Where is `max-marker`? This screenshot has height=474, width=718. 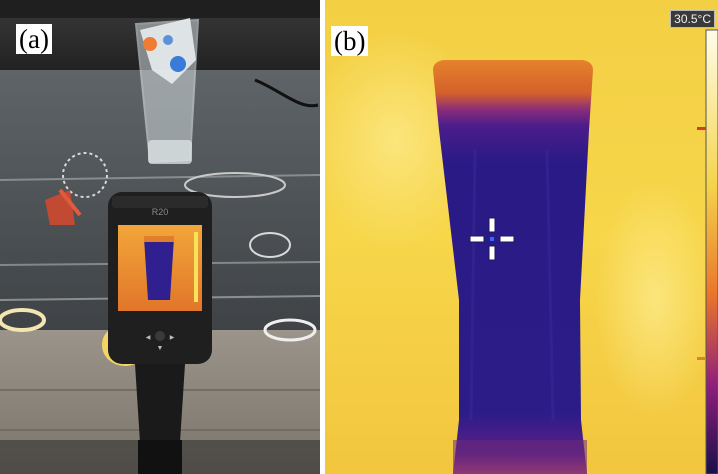 max-marker is located at coordinates (701, 128).